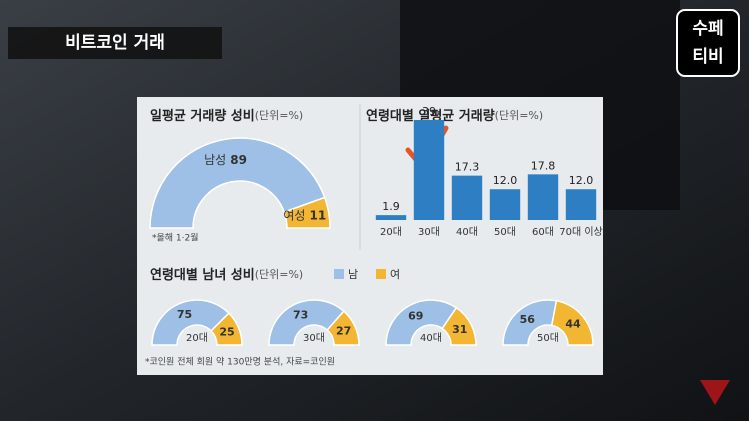 Image resolution: width=749 pixels, height=421 pixels. Describe the element at coordinates (467, 232) in the screenshot. I see `x-tick-label: 40대` at that location.